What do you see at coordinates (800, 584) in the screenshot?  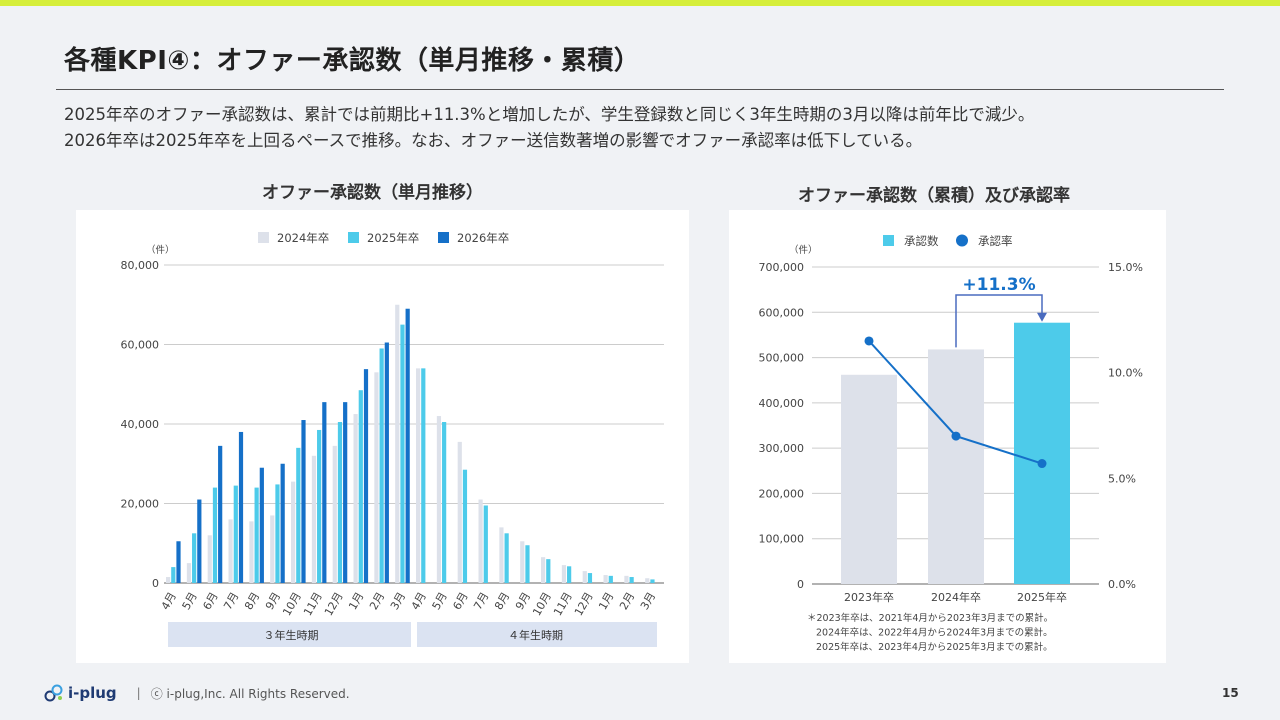 I see `y-tick-label: 0` at bounding box center [800, 584].